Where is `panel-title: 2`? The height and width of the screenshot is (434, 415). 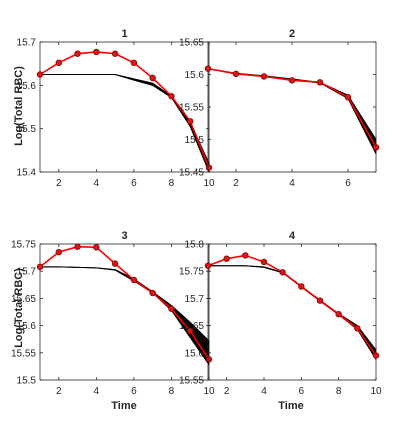 panel-title: 2 is located at coordinates (292, 34).